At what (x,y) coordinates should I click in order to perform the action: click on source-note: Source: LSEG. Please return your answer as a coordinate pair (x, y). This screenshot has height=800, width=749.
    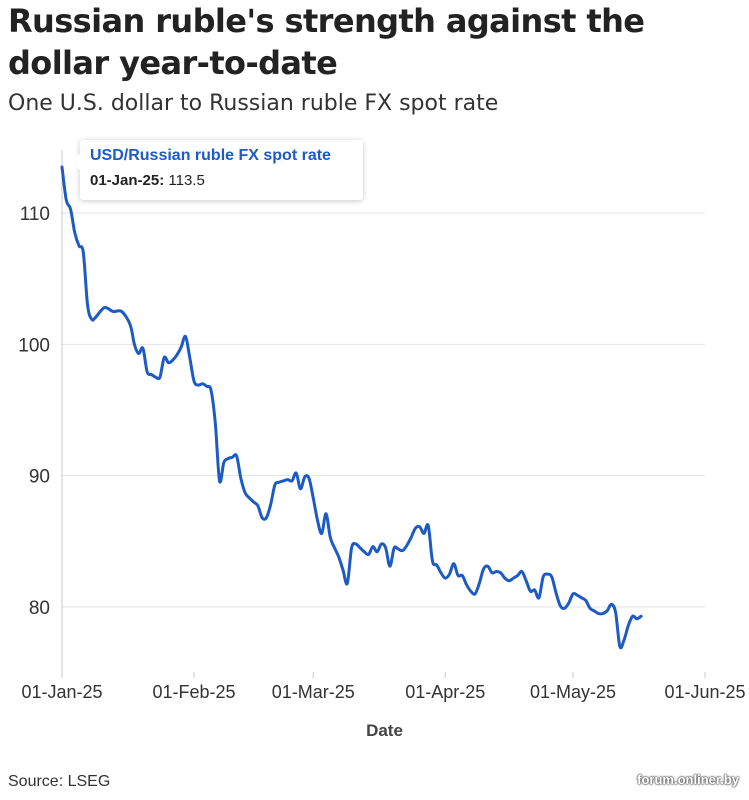
    Looking at the image, I should click on (59, 781).